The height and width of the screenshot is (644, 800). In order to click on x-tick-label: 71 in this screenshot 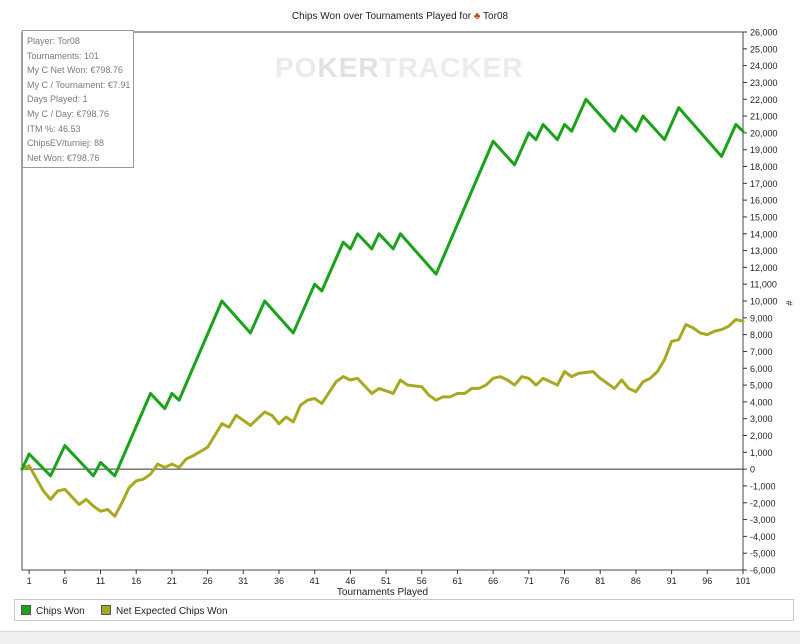, I will do `click(529, 581)`.